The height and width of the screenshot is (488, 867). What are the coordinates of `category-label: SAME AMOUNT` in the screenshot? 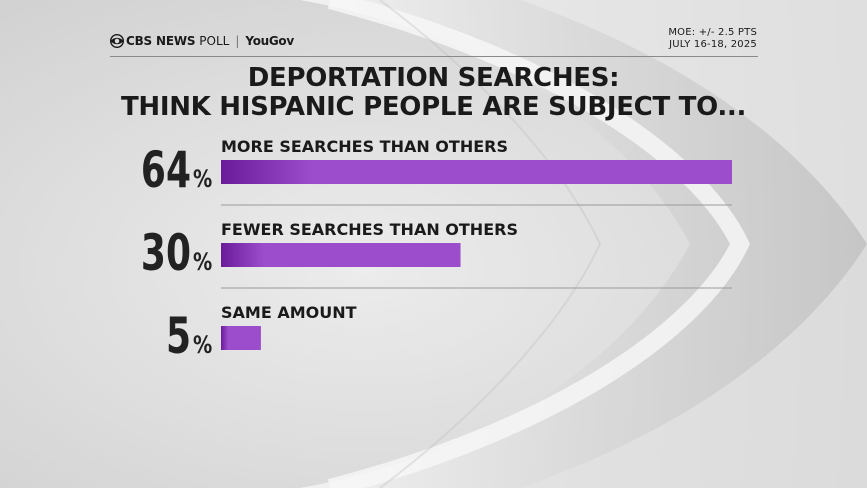 It's located at (289, 312).